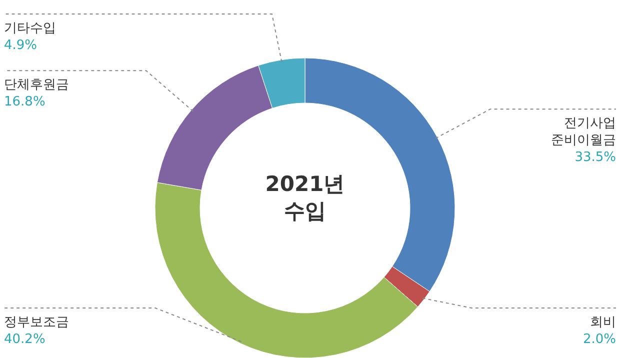 The width and height of the screenshot is (620, 358). Describe the element at coordinates (25, 339) in the screenshot. I see `data-label: 40.2%` at that location.